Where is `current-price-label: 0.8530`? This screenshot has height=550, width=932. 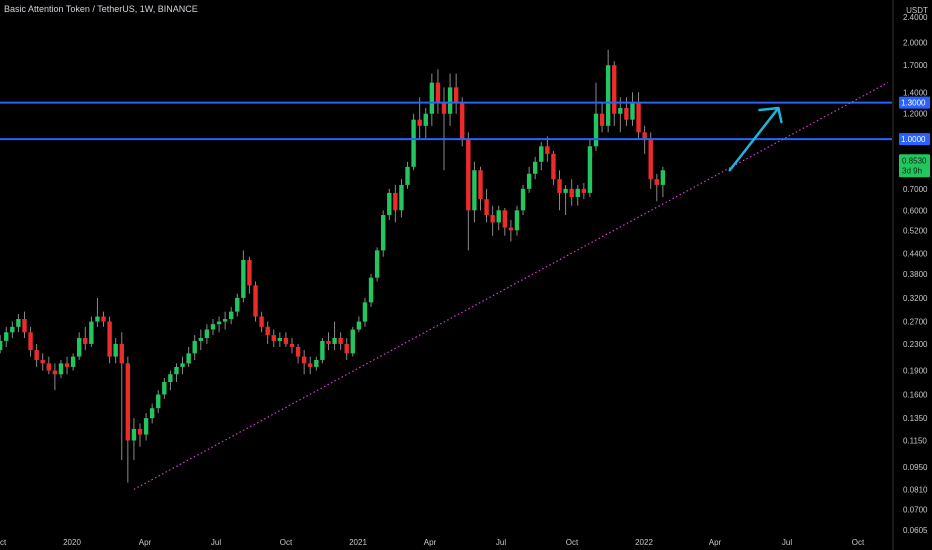 current-price-label: 0.8530 is located at coordinates (914, 160).